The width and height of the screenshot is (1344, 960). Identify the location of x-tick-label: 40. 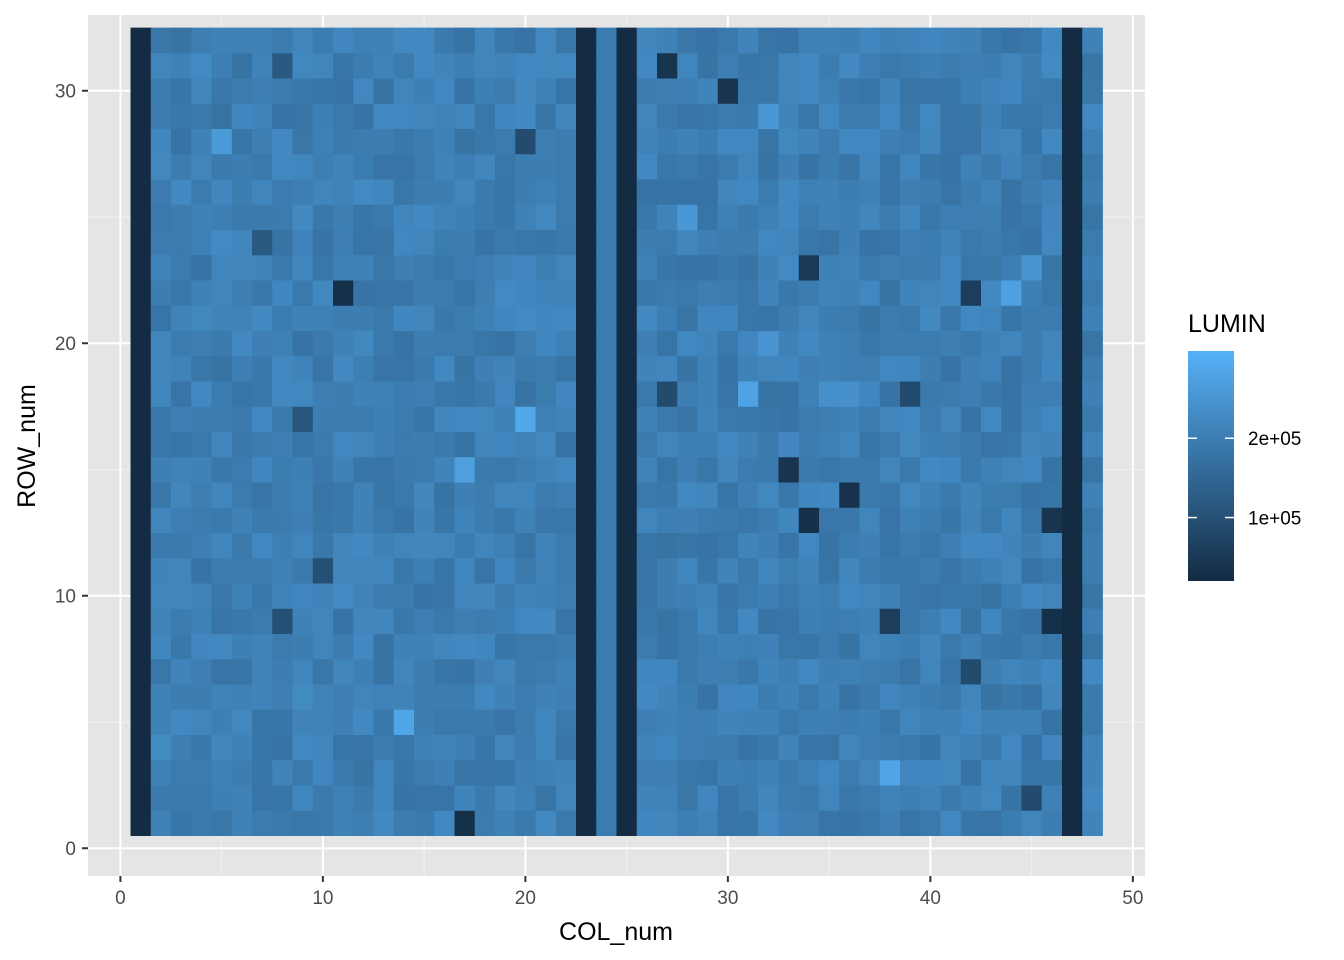
(930, 898).